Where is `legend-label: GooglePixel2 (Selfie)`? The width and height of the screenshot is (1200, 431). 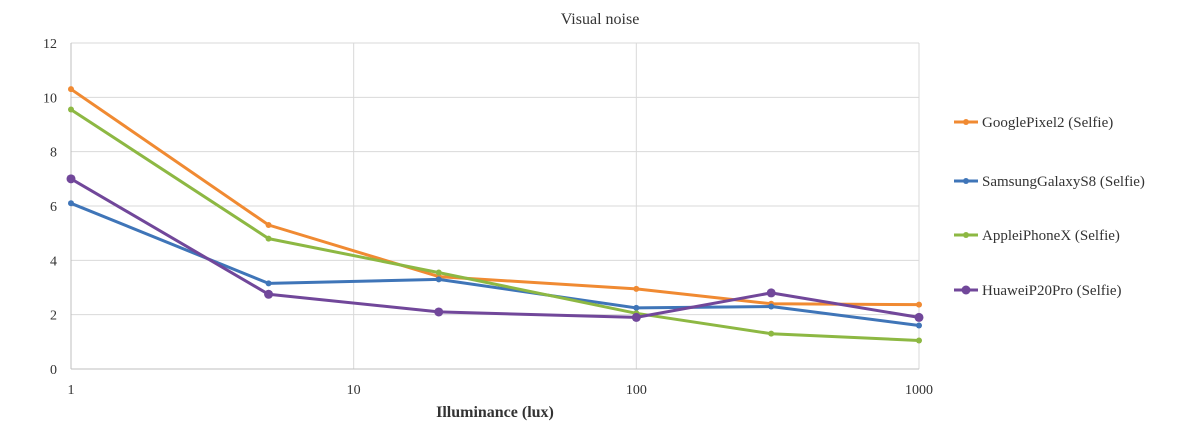
legend-label: GooglePixel2 (Selfie) is located at coordinates (1047, 123).